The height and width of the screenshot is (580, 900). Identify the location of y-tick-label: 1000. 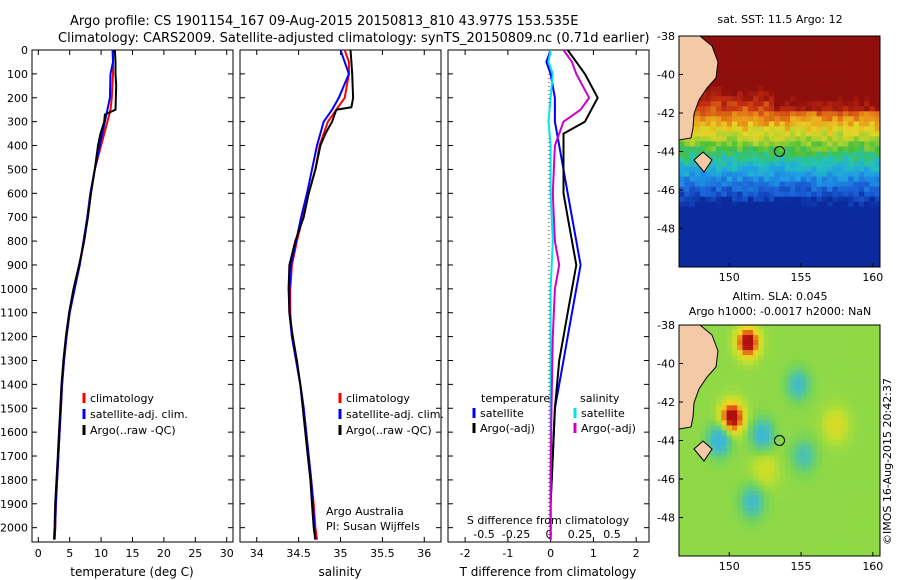
(14, 289).